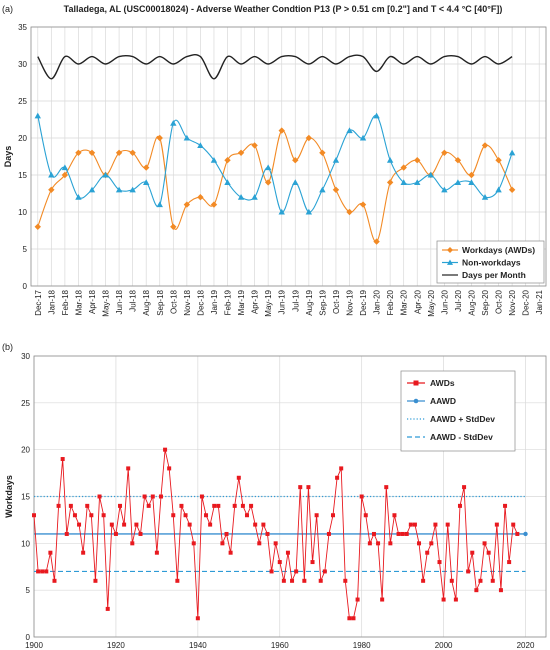 This screenshot has height=650, width=550. Describe the element at coordinates (349, 302) in the screenshot. I see `x-tick-label-a: Nov-19` at that location.